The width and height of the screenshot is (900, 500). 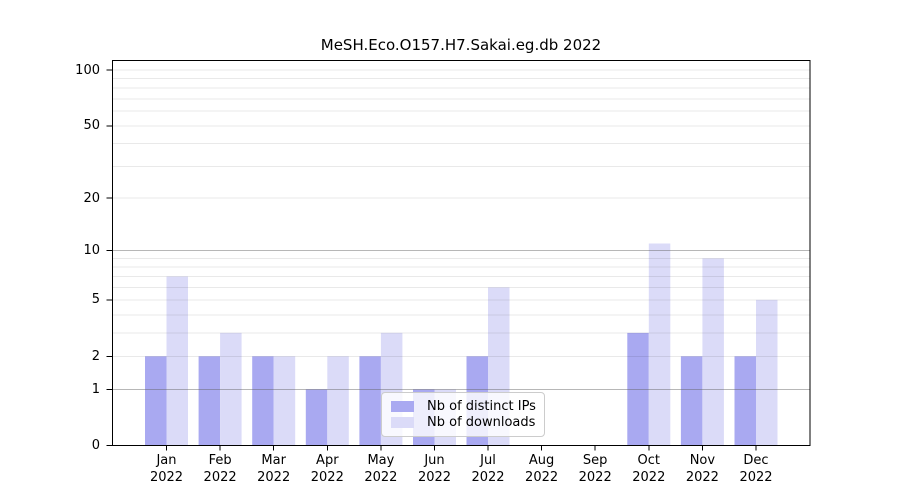 I want to click on legend-label-distinct-ips: Nb of distinct IPs, so click(x=481, y=406).